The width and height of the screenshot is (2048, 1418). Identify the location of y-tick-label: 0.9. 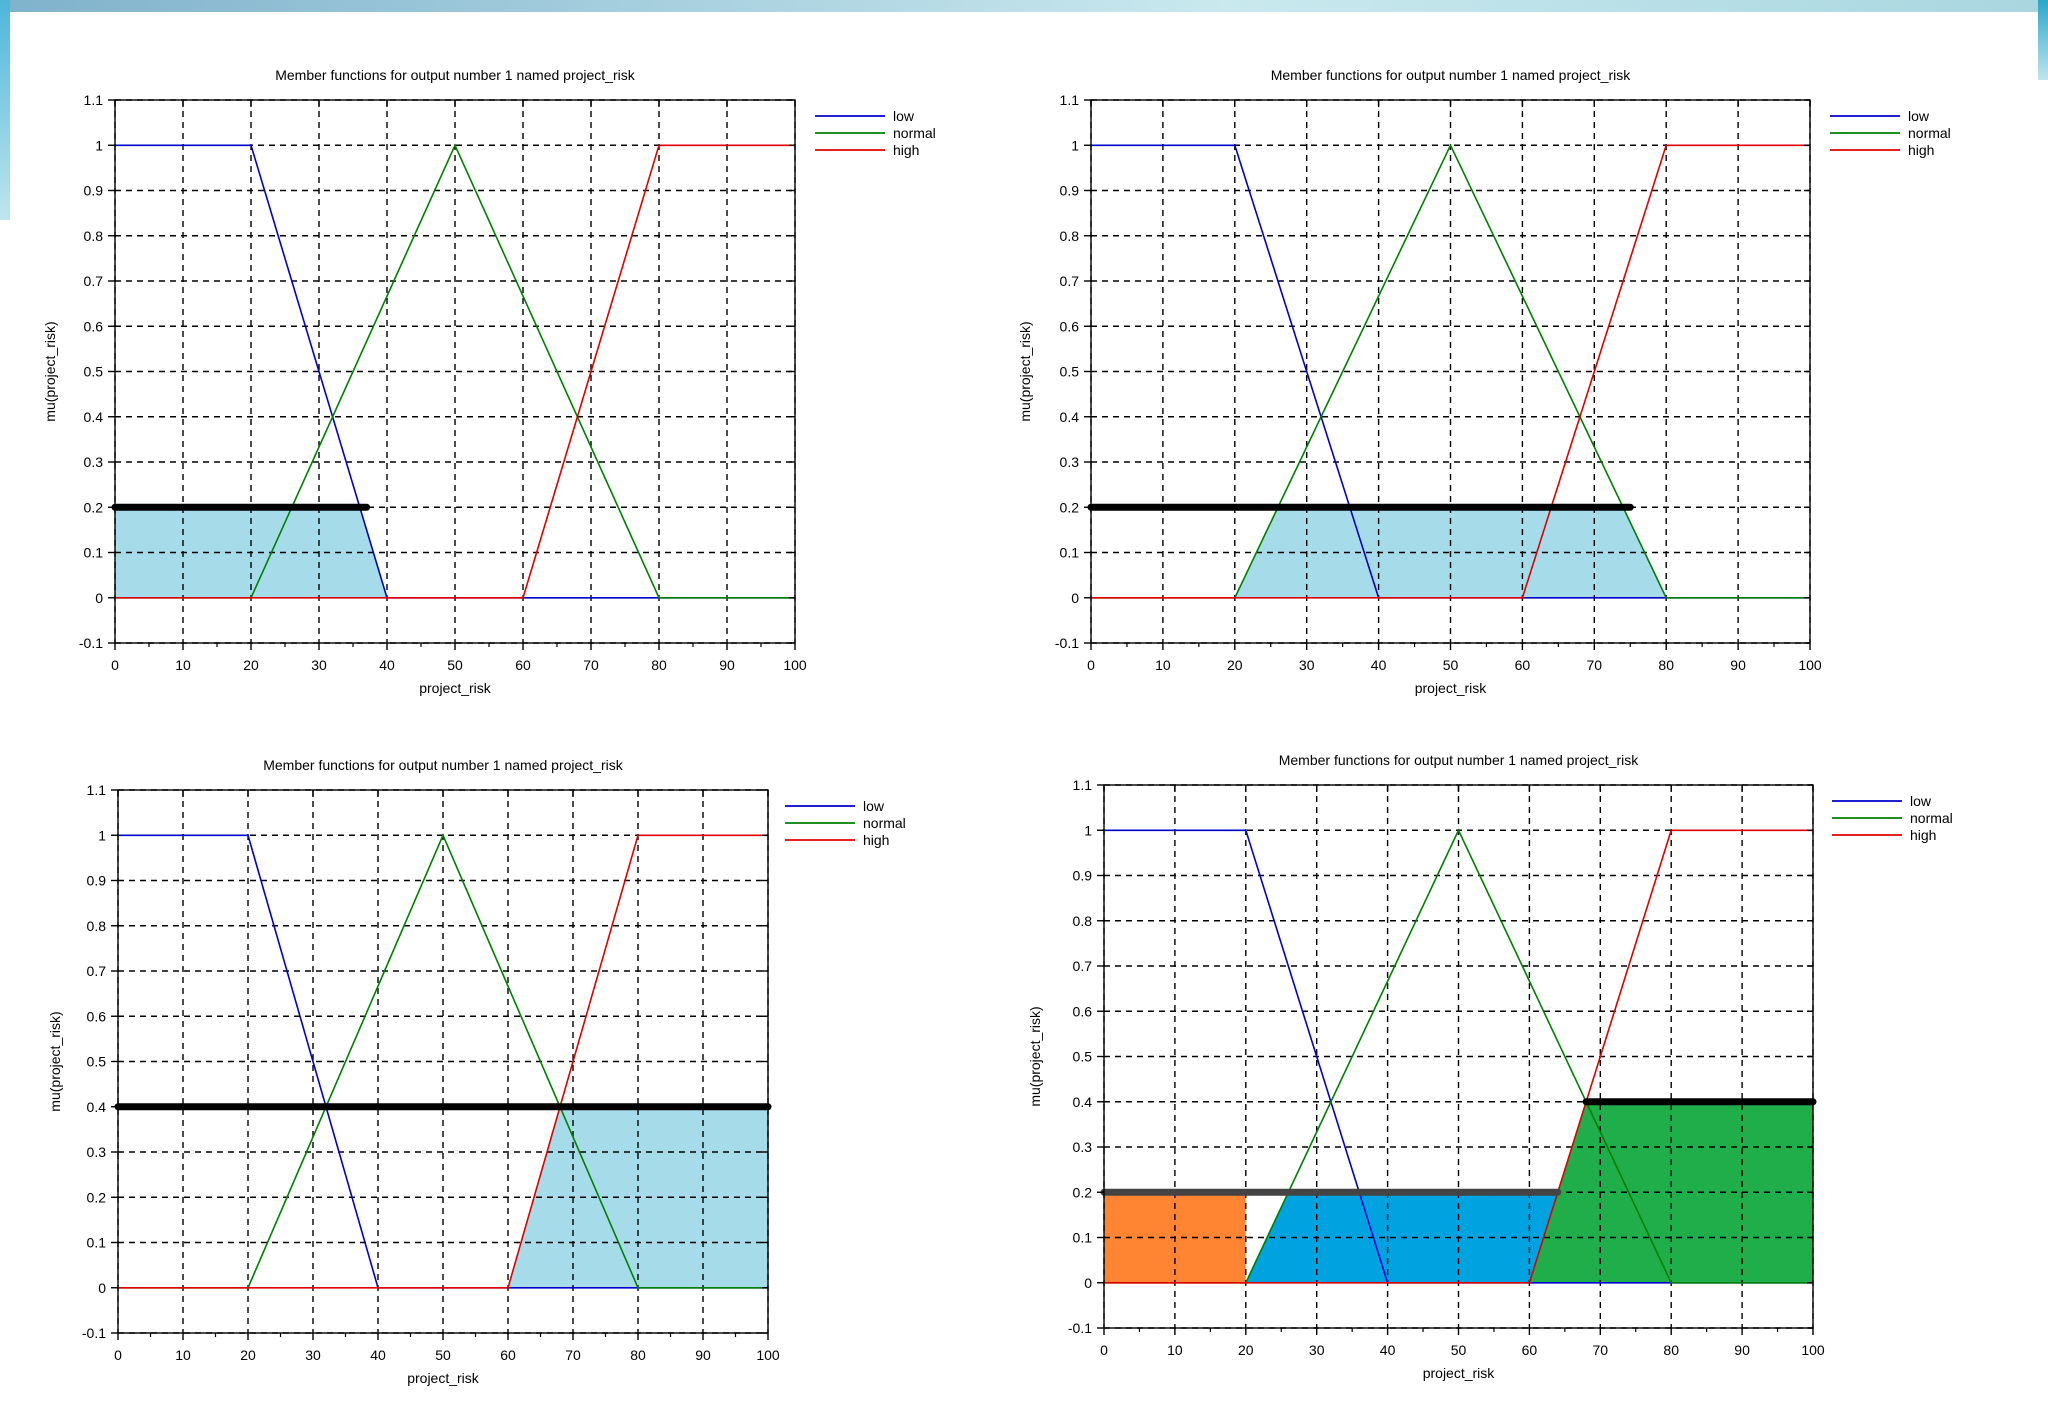
(97, 881).